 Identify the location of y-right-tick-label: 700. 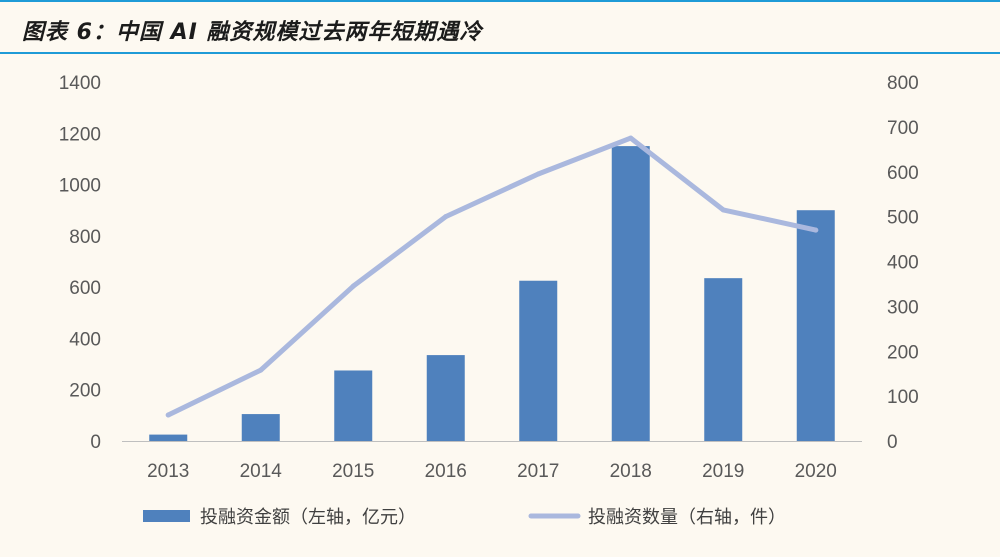
(903, 128).